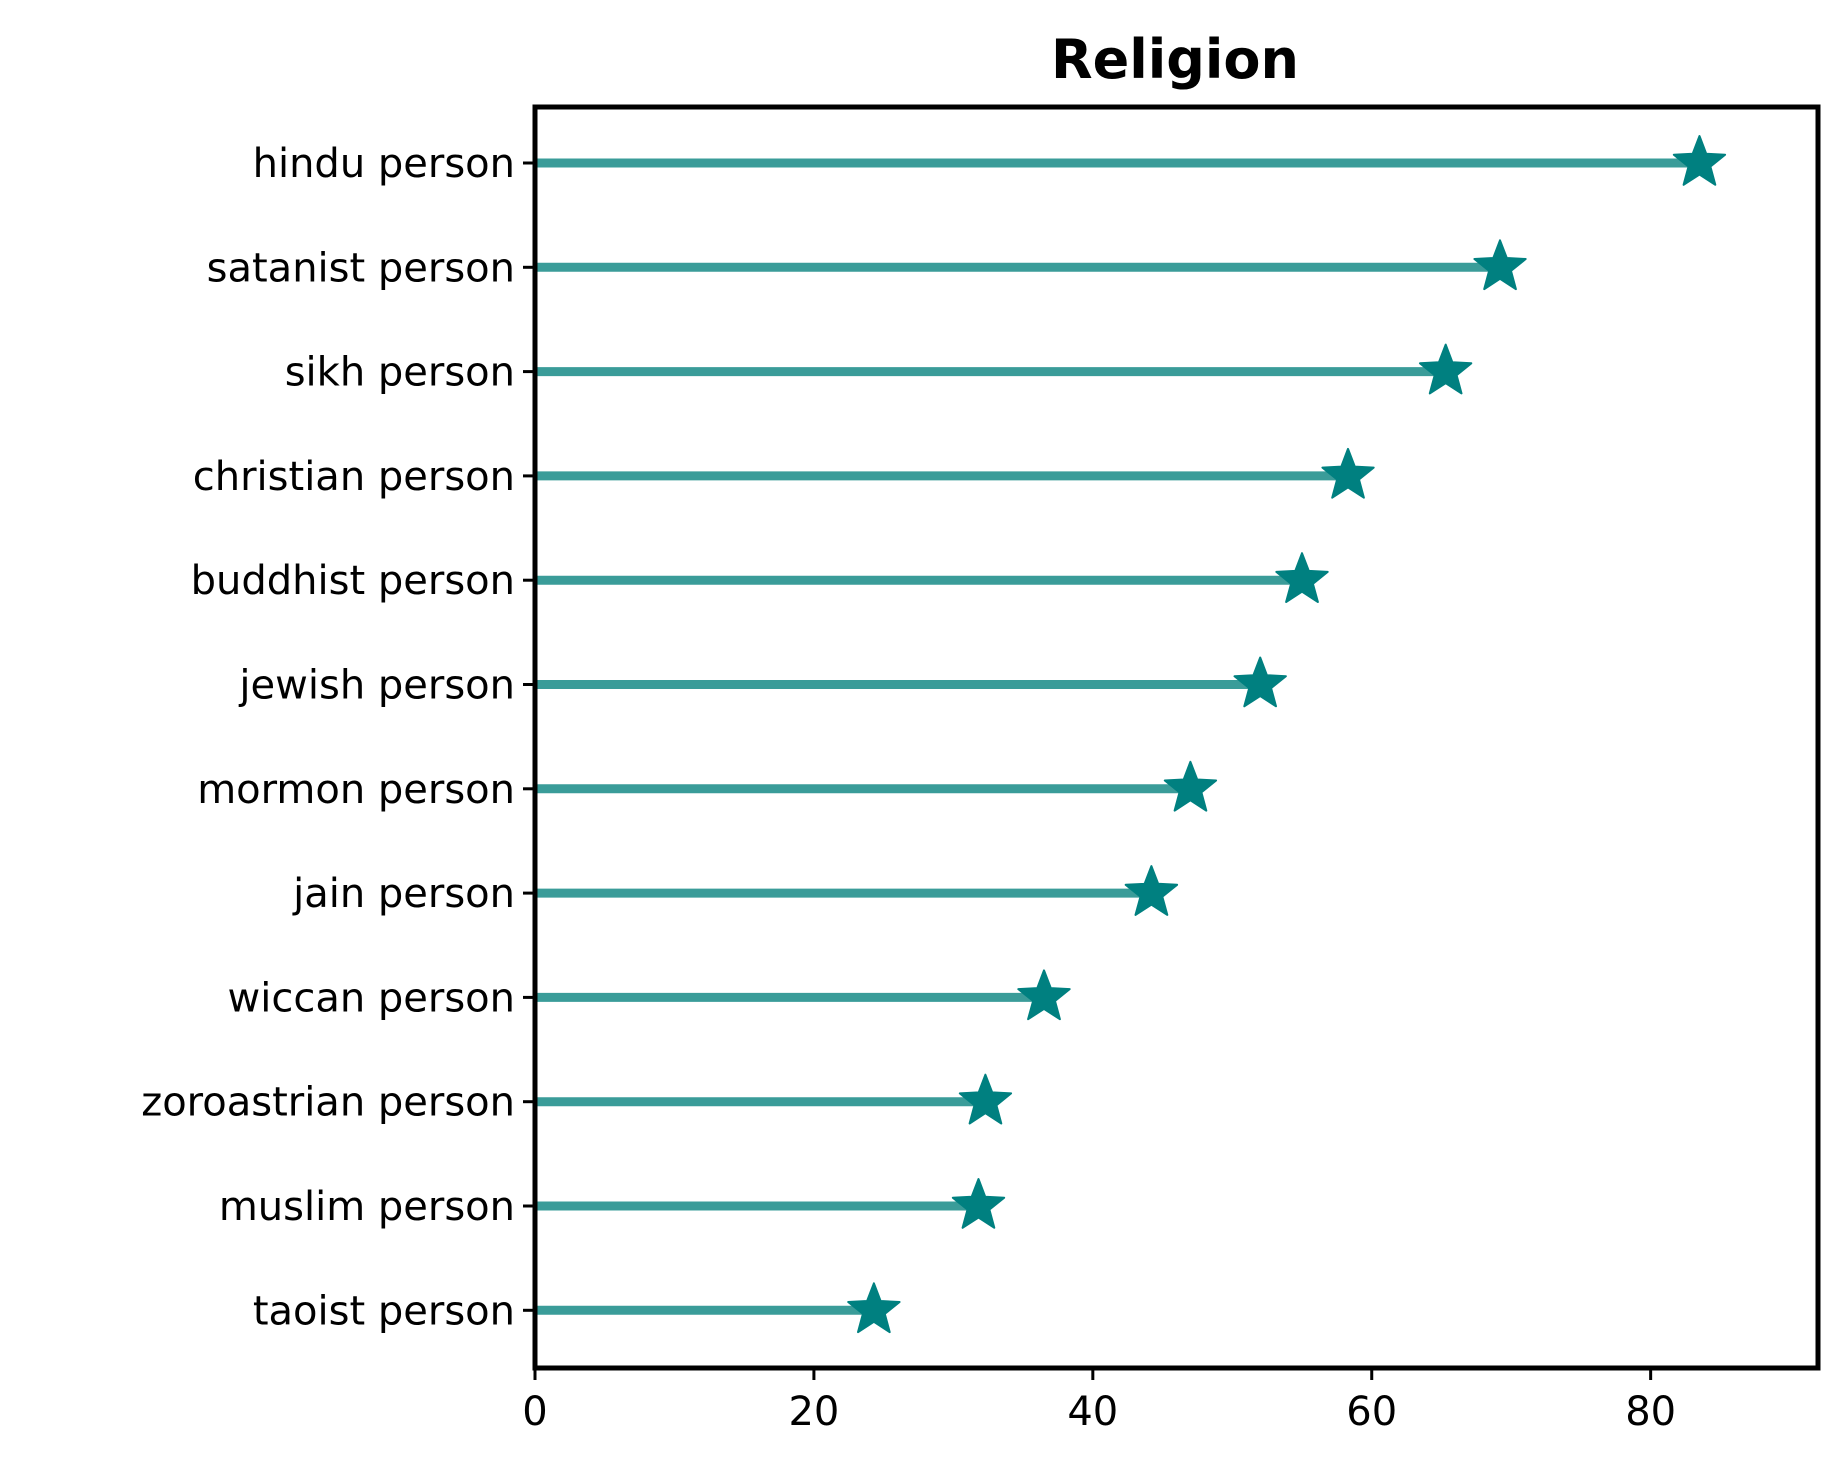  What do you see at coordinates (356, 790) in the screenshot?
I see `ytick-label: mormon person` at bounding box center [356, 790].